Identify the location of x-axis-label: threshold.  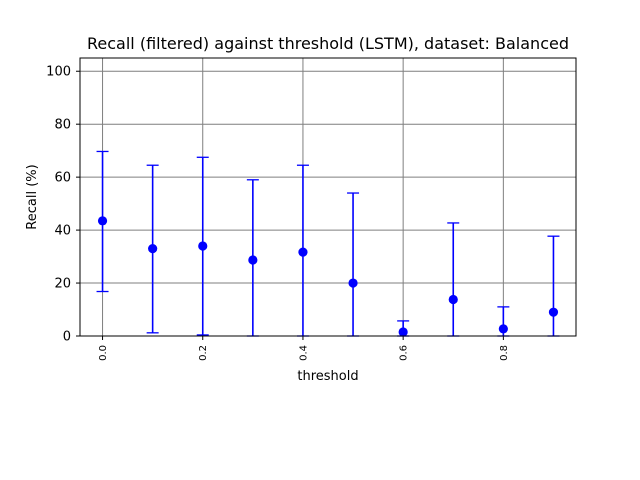
(327, 376).